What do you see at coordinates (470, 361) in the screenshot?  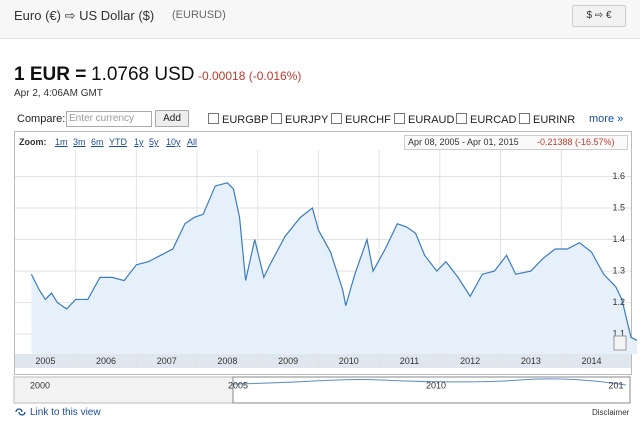 I see `x-tick-label: 2012` at bounding box center [470, 361].